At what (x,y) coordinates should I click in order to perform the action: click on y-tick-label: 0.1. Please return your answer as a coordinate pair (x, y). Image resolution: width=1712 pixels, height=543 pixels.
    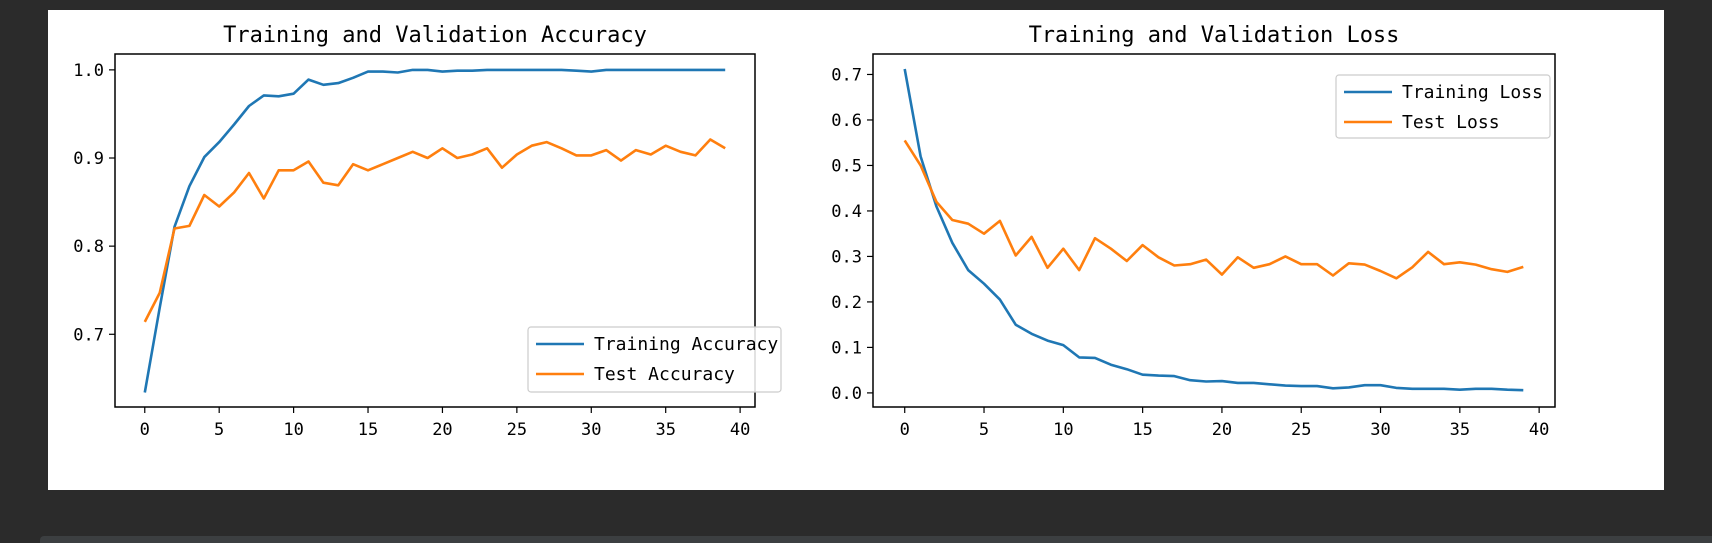
    Looking at the image, I should click on (846, 348).